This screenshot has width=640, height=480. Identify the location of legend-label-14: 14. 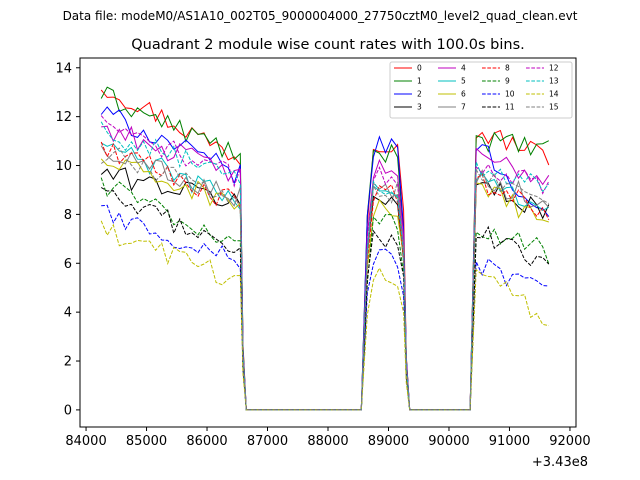
(554, 94).